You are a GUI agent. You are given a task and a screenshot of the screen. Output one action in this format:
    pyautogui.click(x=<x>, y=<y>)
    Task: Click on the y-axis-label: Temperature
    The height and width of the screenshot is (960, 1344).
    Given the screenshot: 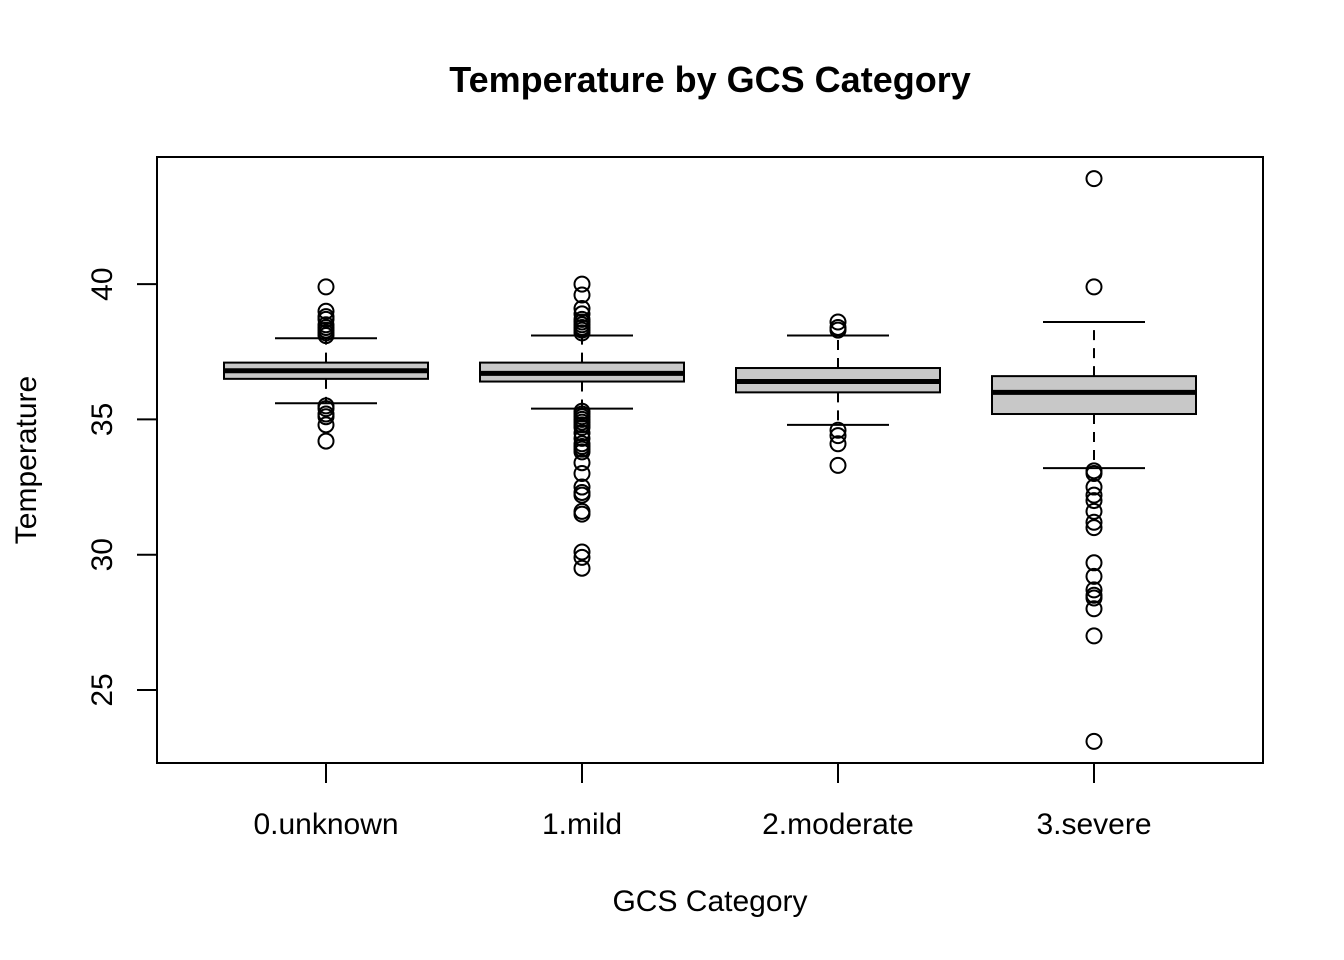 What is the action you would take?
    pyautogui.click(x=26, y=460)
    